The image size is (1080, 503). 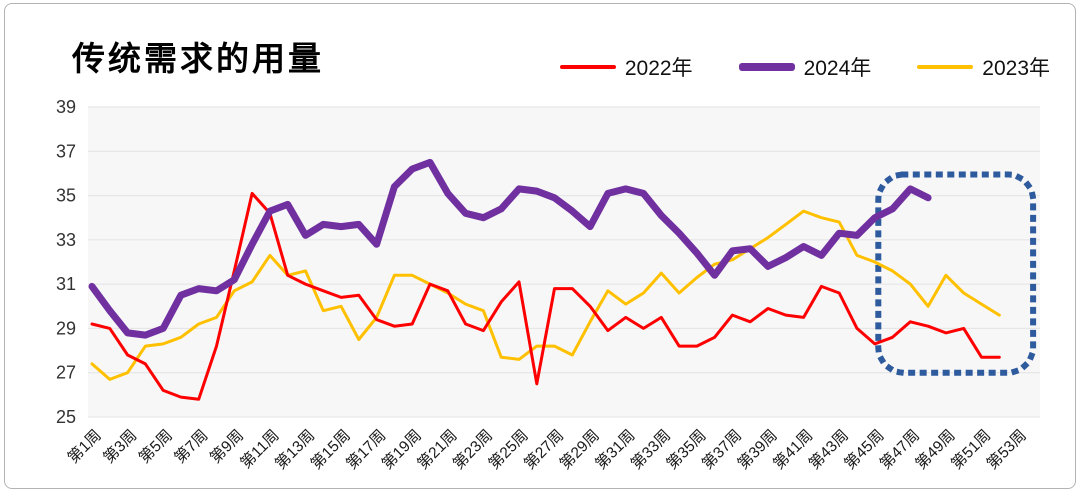 What do you see at coordinates (66, 373) in the screenshot?
I see `y-tick-label-27: 27` at bounding box center [66, 373].